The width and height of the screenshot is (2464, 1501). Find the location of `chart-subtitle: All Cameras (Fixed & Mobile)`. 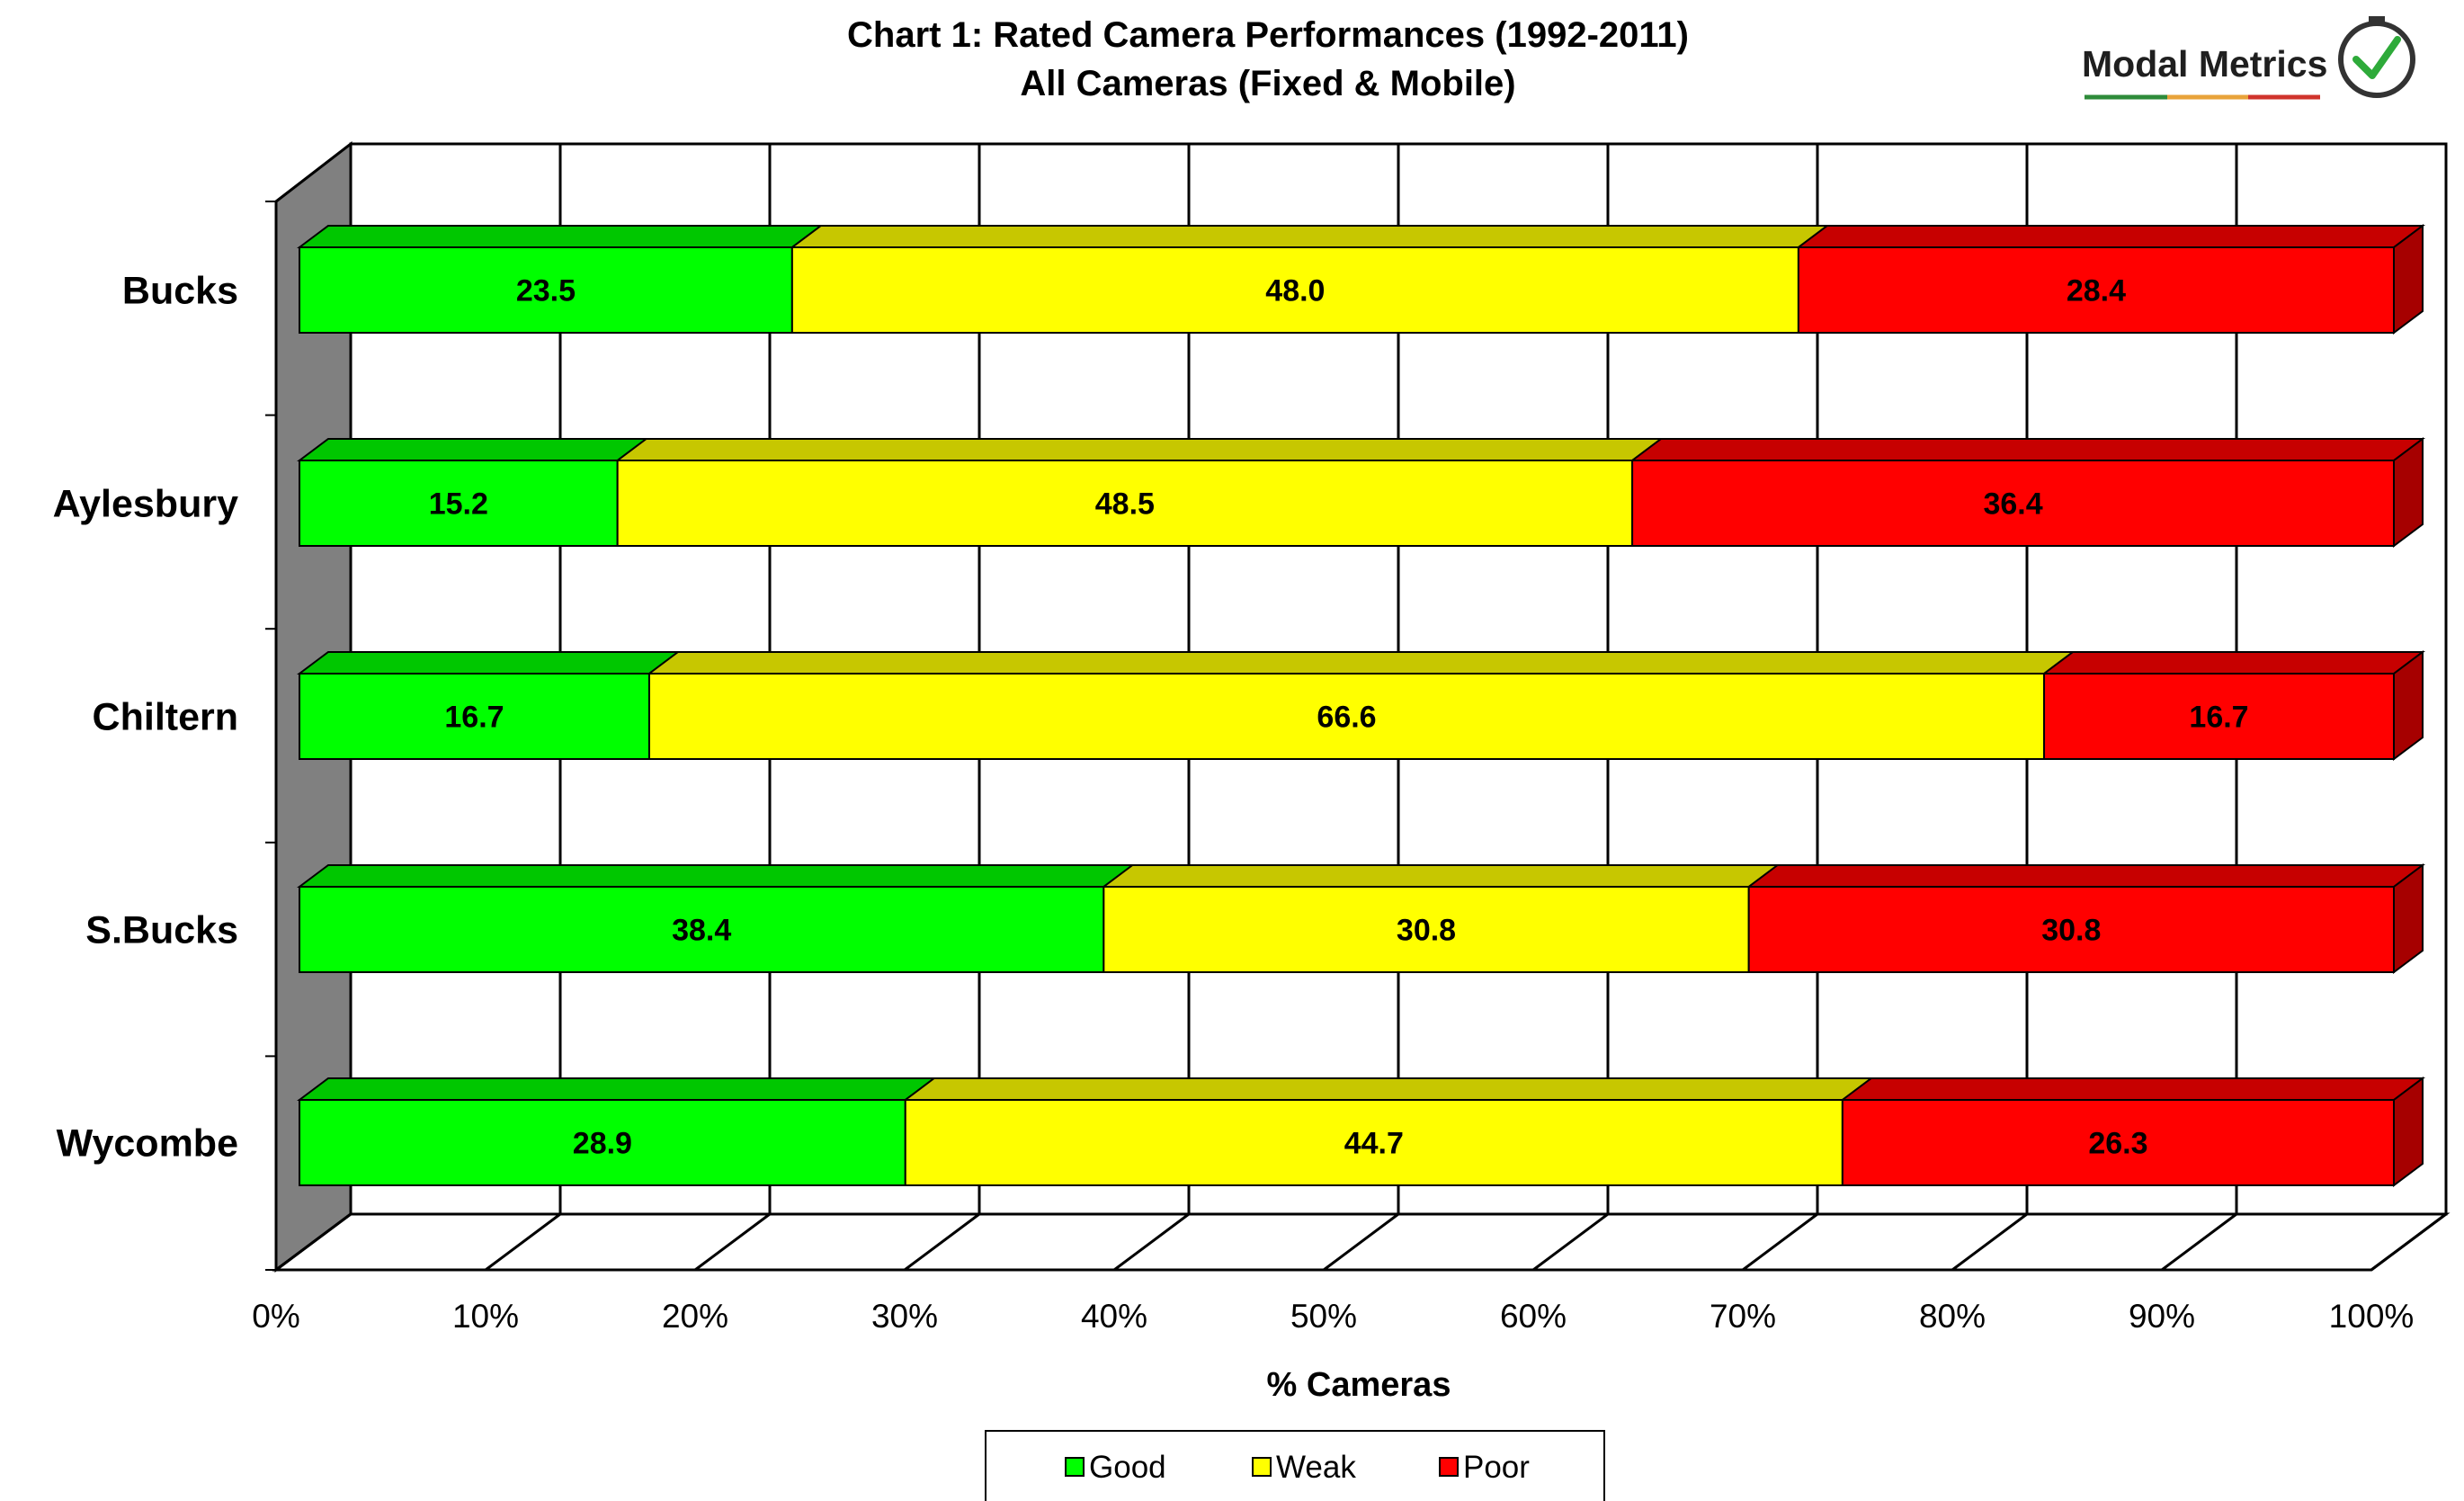

chart-subtitle: All Cameras (Fixed & Mobile) is located at coordinates (1267, 84).